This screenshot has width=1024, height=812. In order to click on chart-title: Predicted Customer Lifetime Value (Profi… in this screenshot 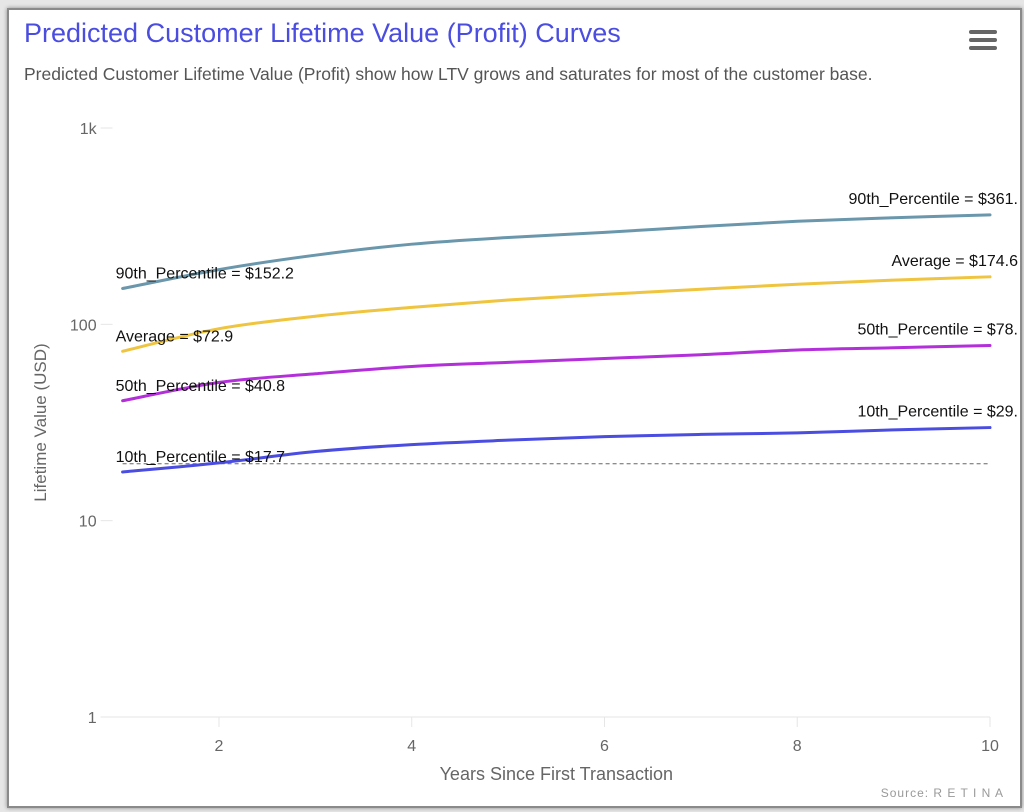, I will do `click(322, 33)`.